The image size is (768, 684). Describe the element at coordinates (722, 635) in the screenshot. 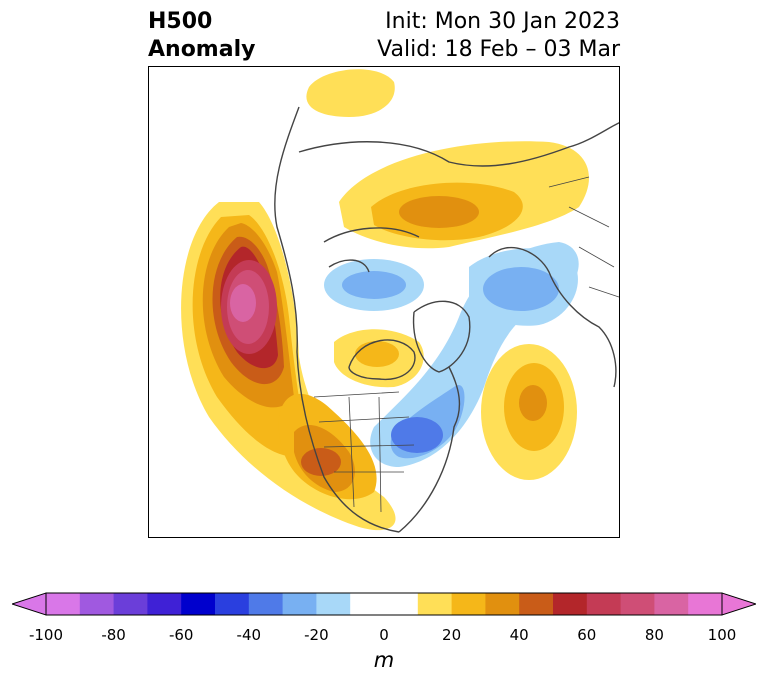

I see `colorbar-tick-label: 100` at that location.